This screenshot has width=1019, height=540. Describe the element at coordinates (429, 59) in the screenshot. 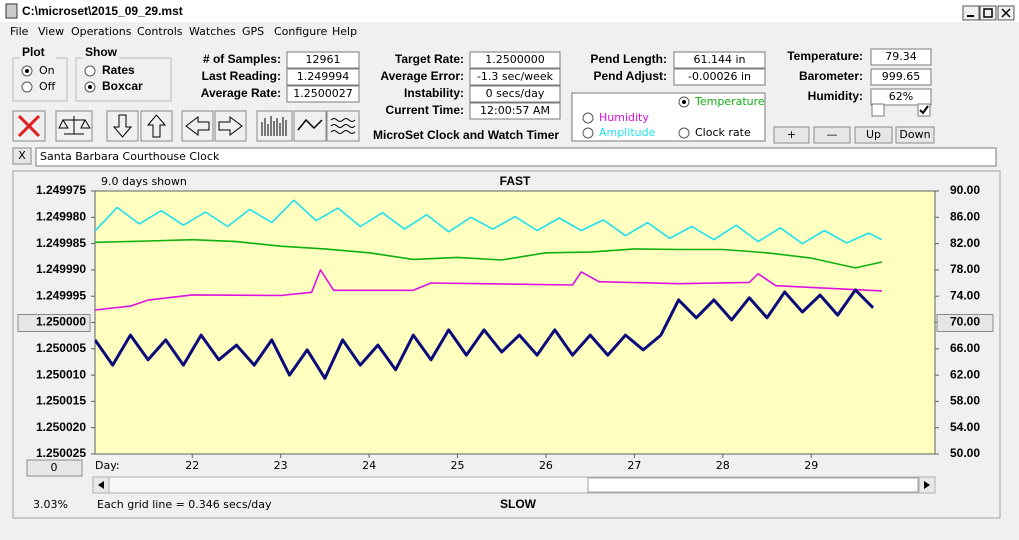

I see `field-label: Target Rate:` at that location.